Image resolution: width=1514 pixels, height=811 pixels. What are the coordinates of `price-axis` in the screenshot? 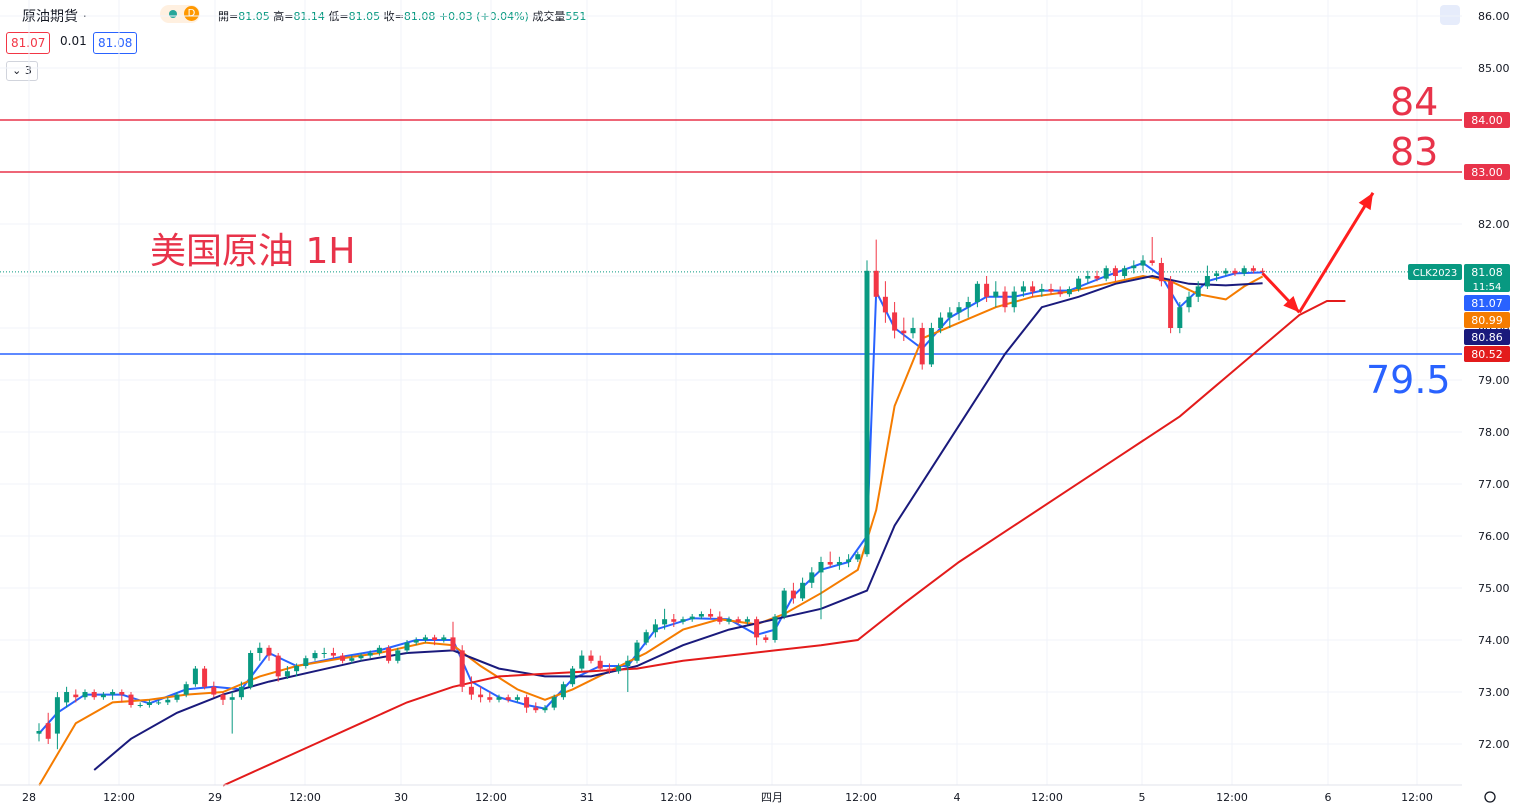 It's located at (1488, 405).